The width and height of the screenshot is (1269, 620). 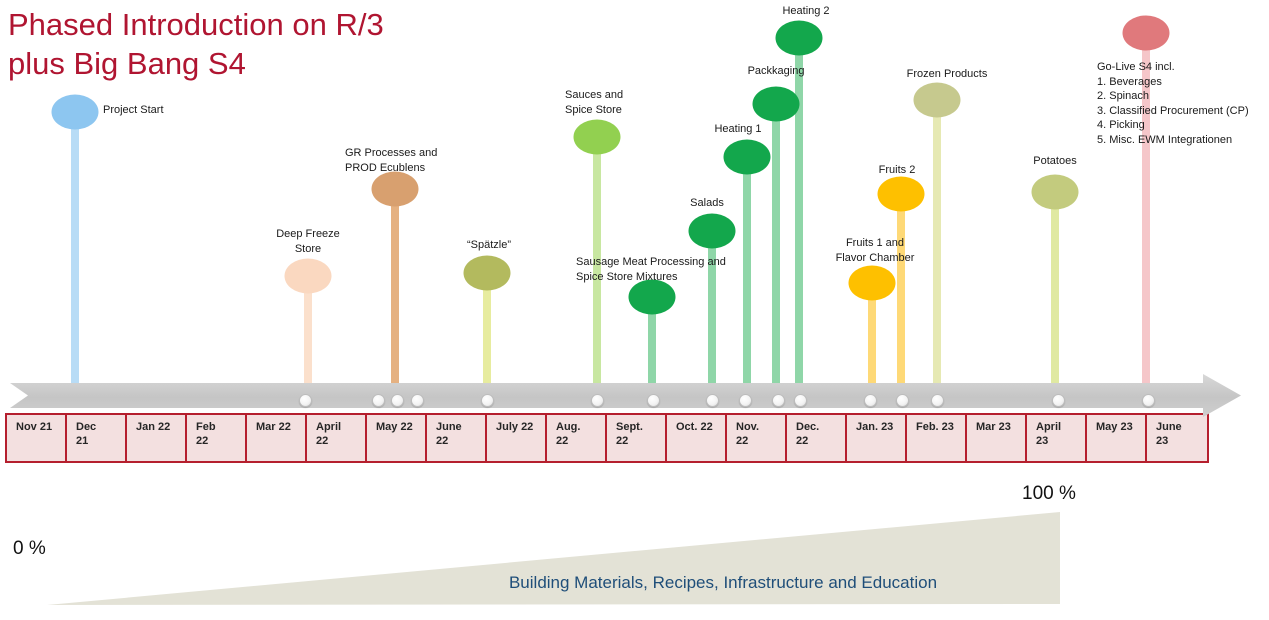 What do you see at coordinates (517, 438) in the screenshot?
I see `month-cell-8: July 22` at bounding box center [517, 438].